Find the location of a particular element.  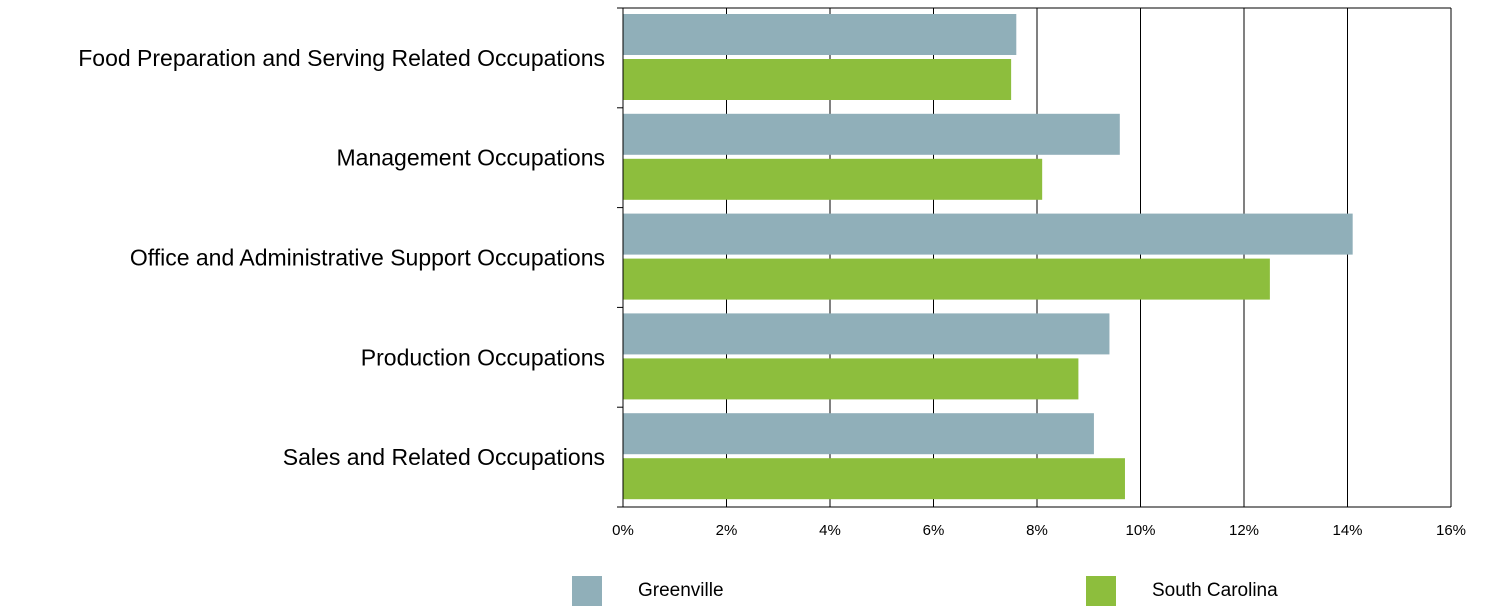

legend-item-south-carolina: South Carolina is located at coordinates (1182, 591).